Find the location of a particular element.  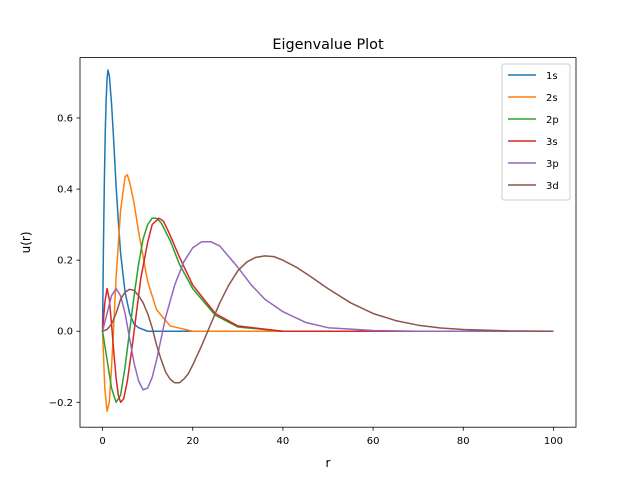

y-tick-label: 0.6 is located at coordinates (65, 119).